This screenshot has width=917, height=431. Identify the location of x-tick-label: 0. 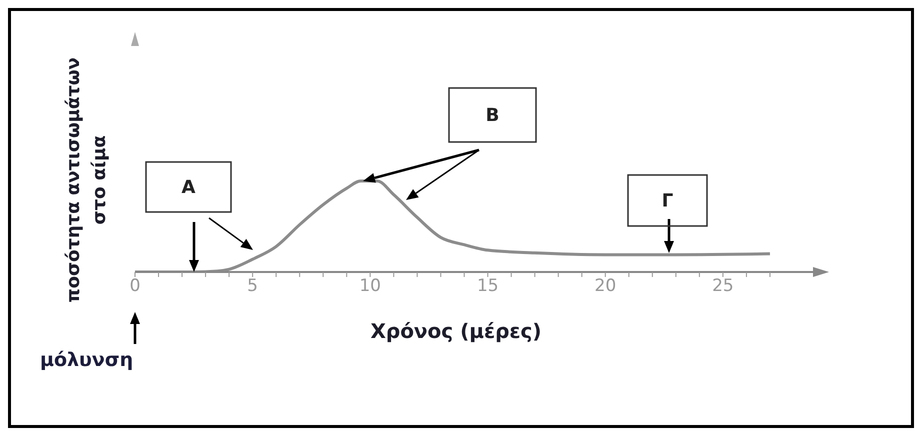
(135, 286).